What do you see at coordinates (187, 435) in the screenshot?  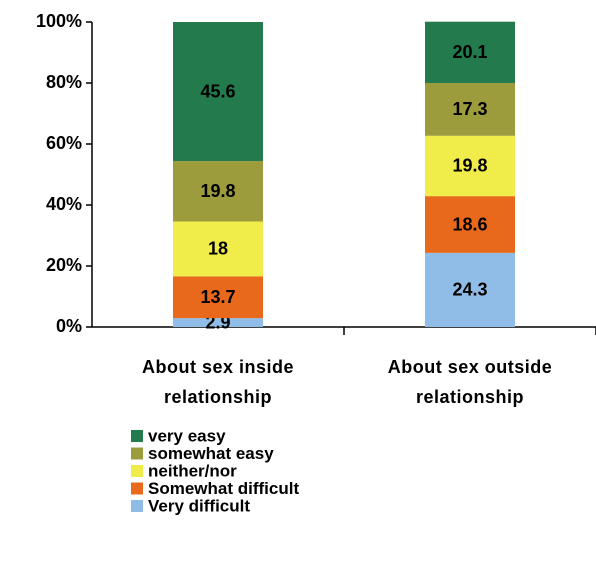 I see `legend-label: very easy` at bounding box center [187, 435].